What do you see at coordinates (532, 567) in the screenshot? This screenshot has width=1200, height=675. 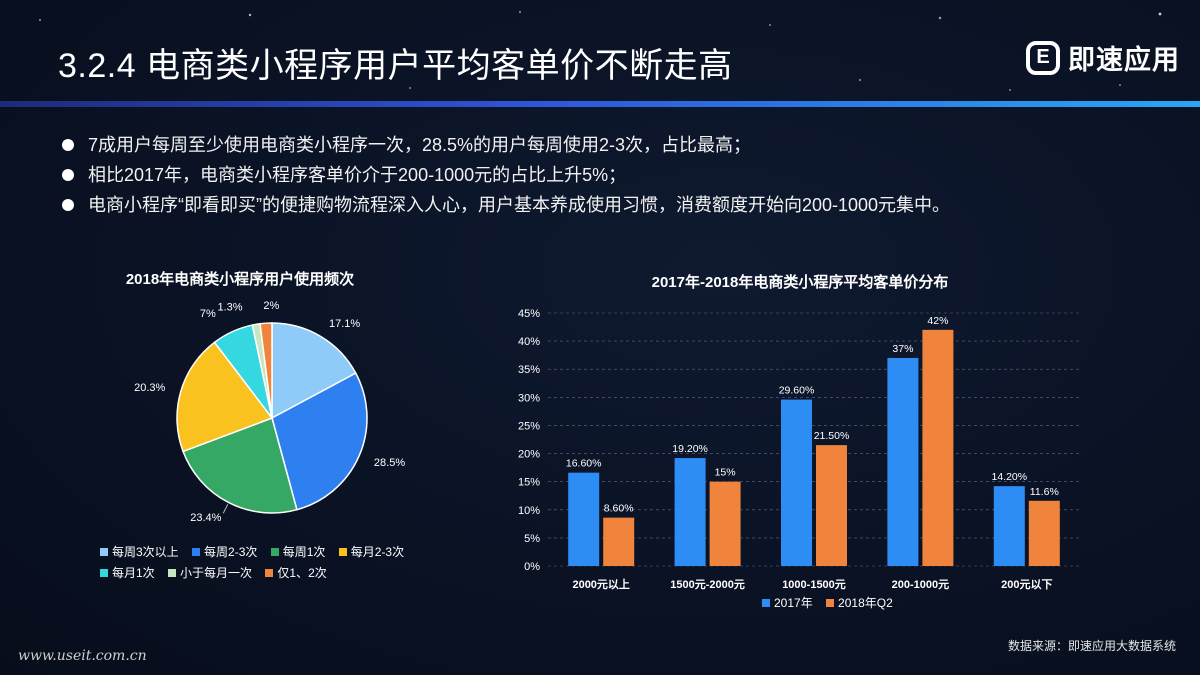 I see `y-tick-label: 0%` at bounding box center [532, 567].